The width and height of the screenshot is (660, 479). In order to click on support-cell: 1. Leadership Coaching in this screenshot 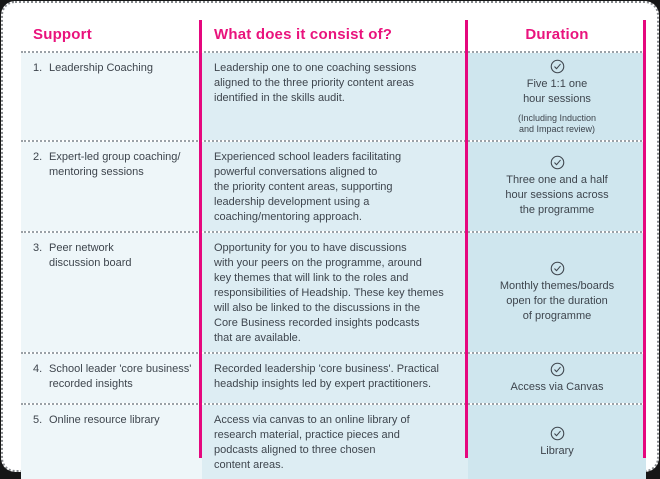, I will do `click(111, 96)`.